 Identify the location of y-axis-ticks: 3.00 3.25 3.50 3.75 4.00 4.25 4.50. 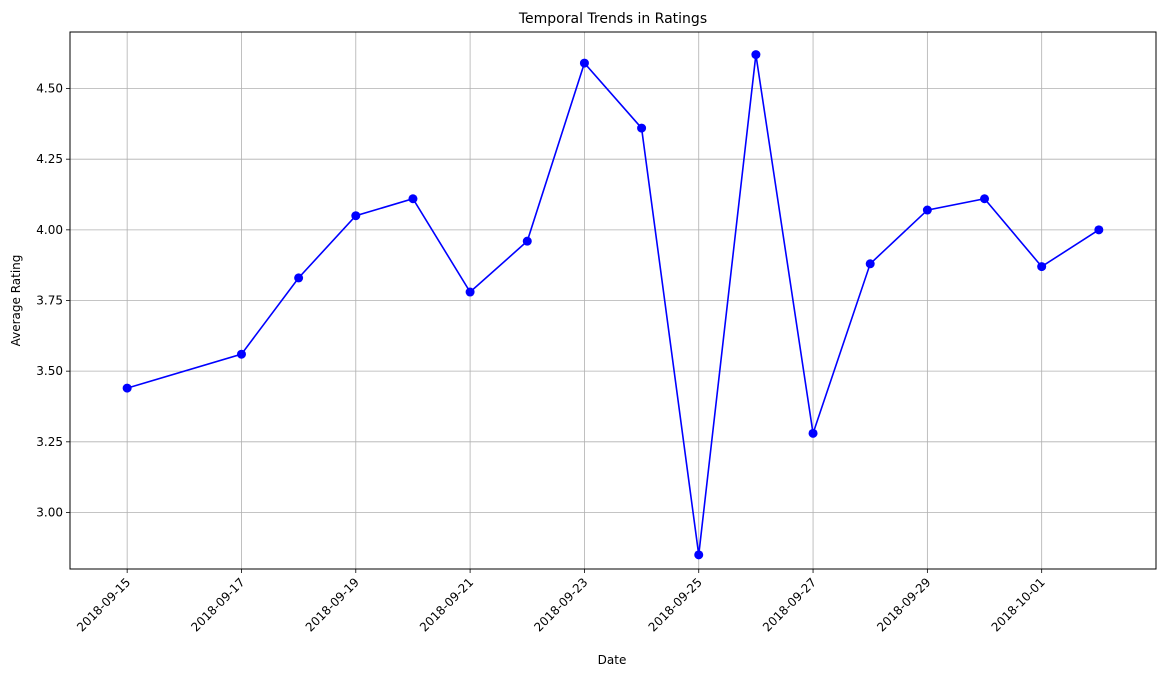
(53, 300).